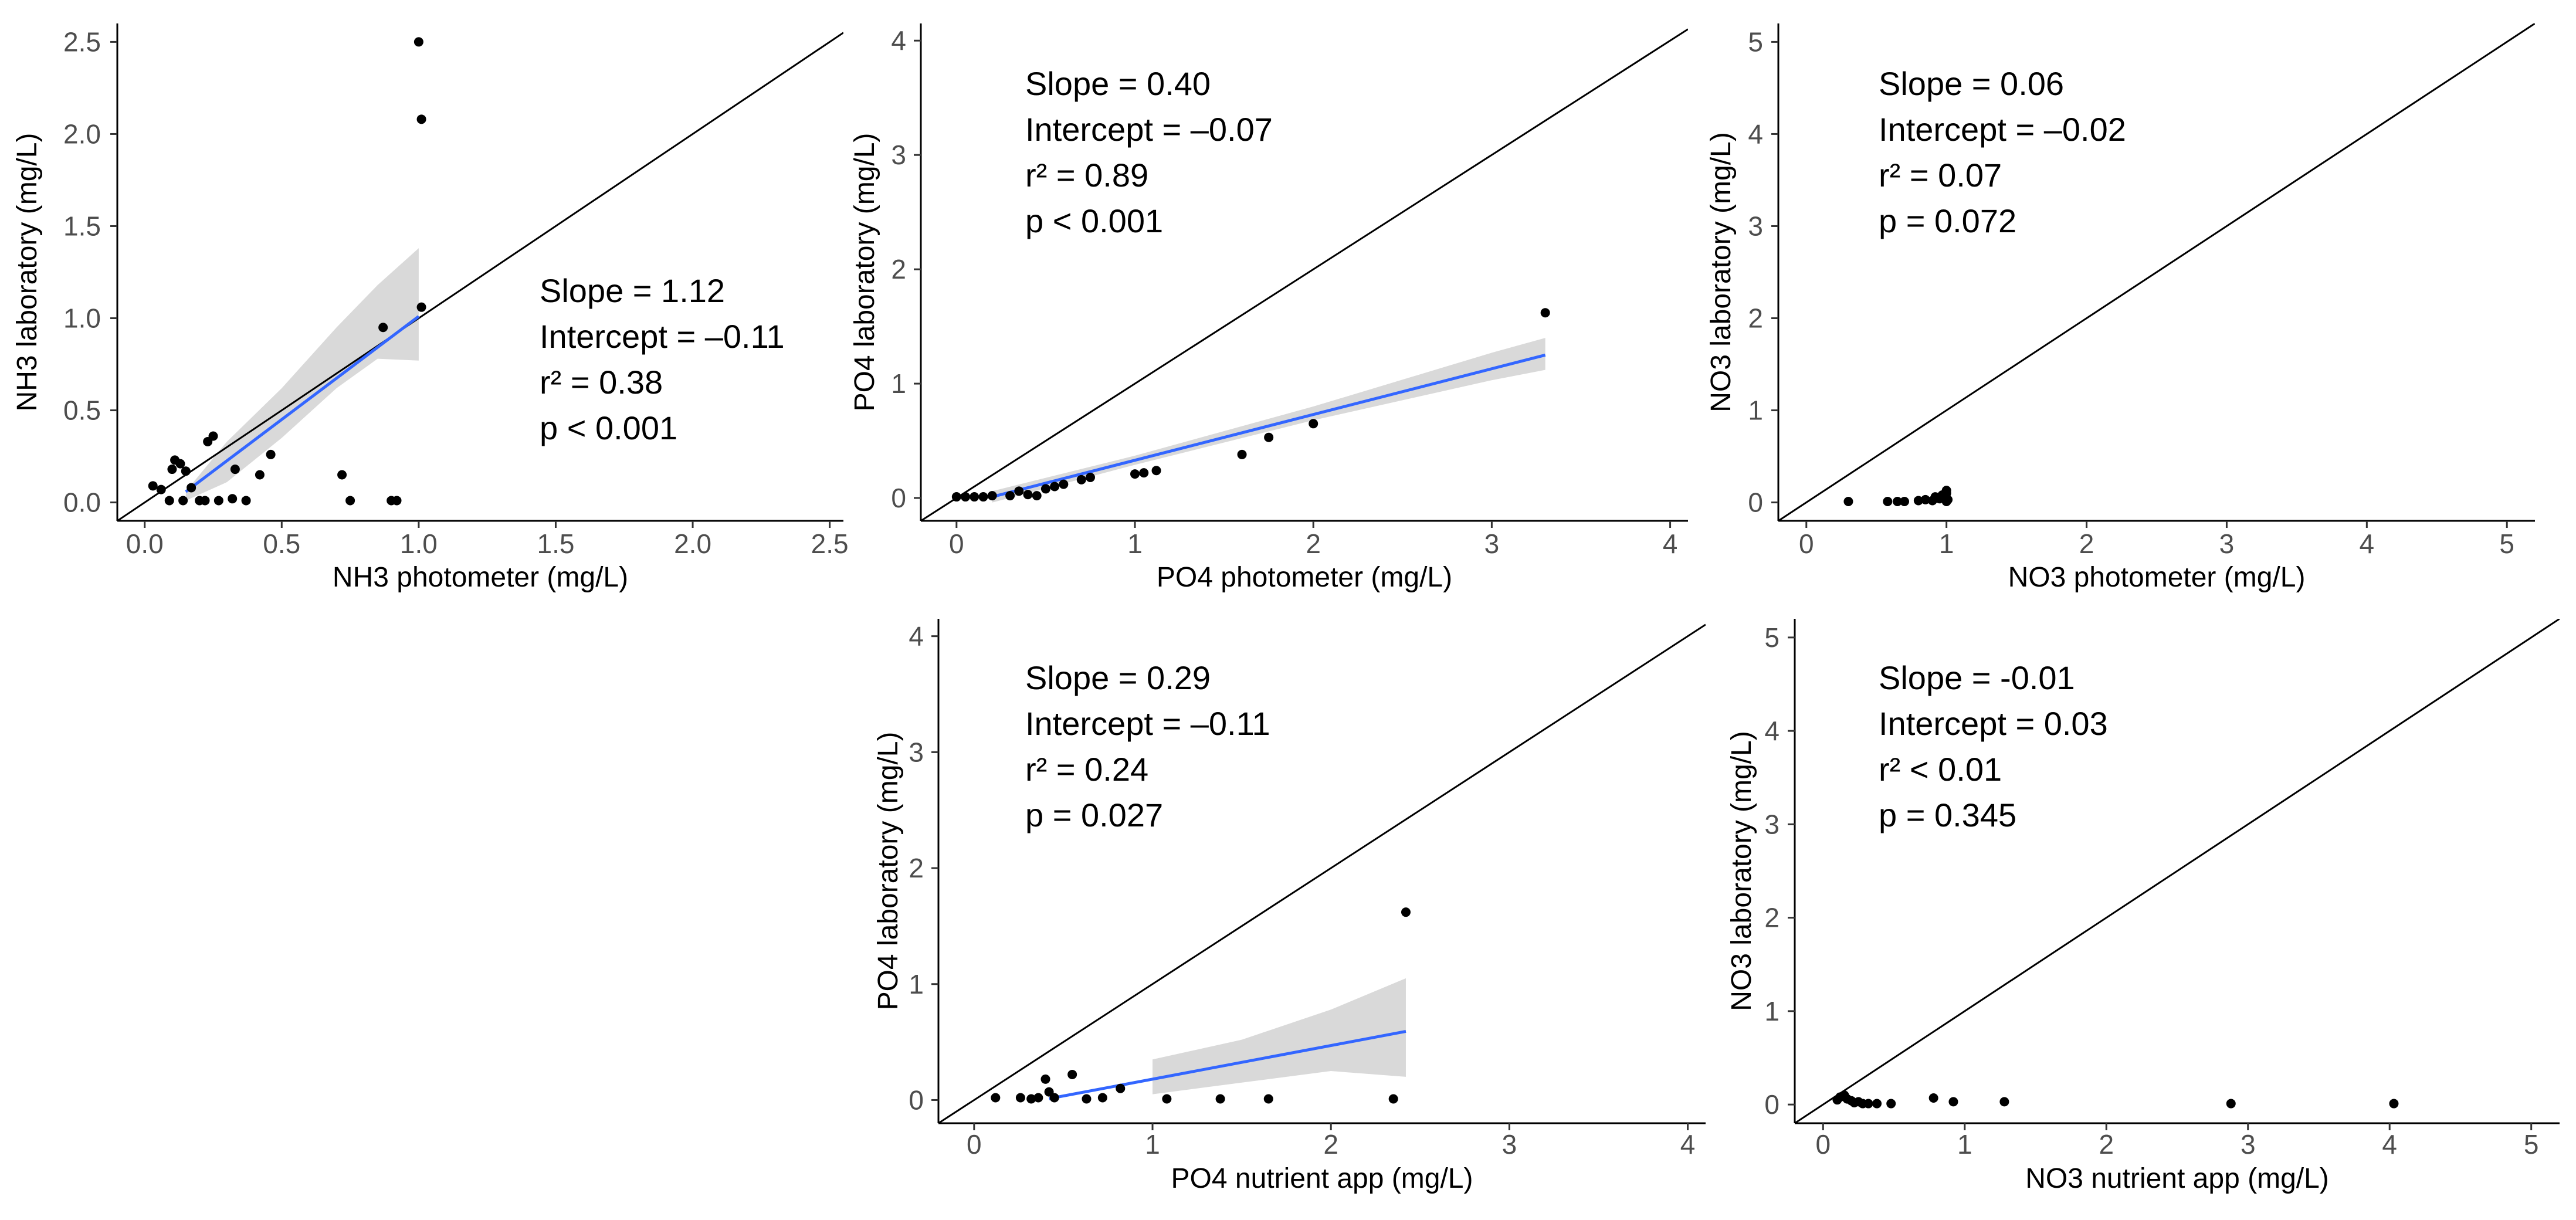 This screenshot has width=2576, height=1220. Describe the element at coordinates (82, 41) in the screenshot. I see `y-tick-label: 2.5` at that location.